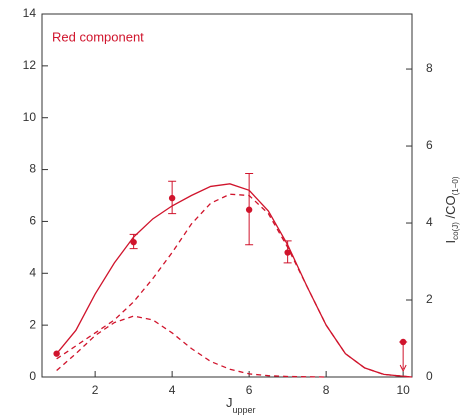 Image resolution: width=460 pixels, height=417 pixels. What do you see at coordinates (429, 376) in the screenshot?
I see `y2-tick-label: 0` at bounding box center [429, 376].